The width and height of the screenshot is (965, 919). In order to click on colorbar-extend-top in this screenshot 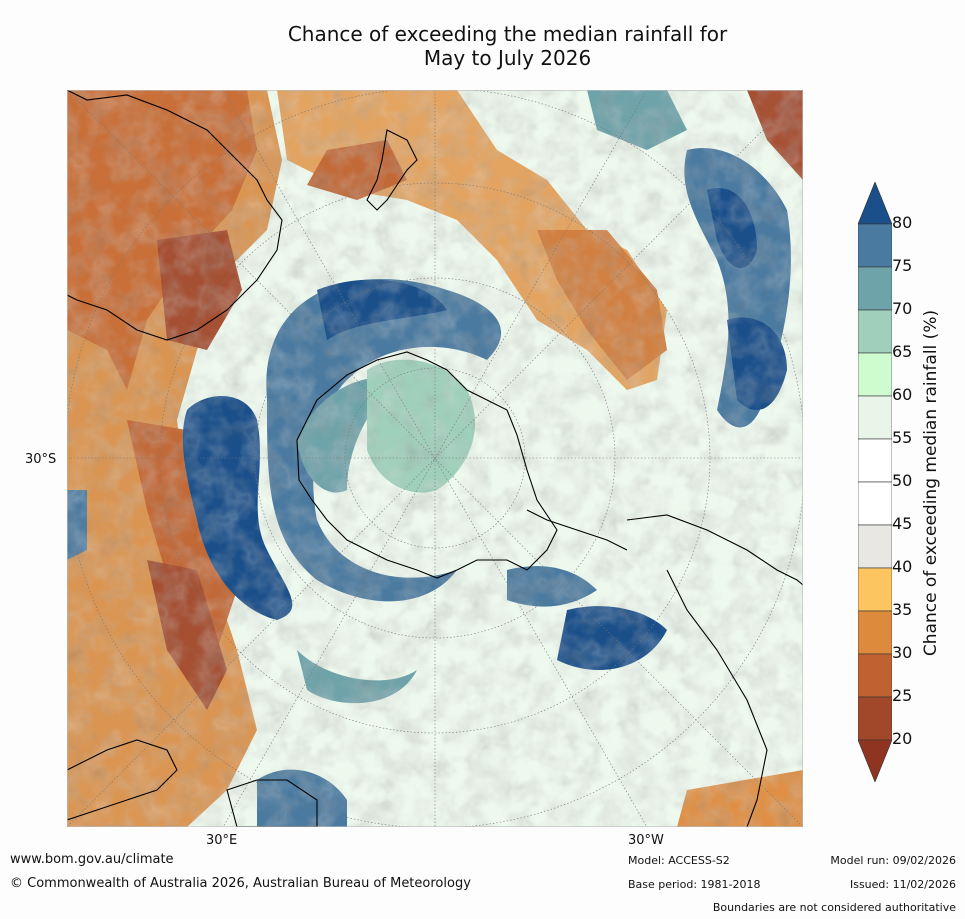, I will do `click(875, 203)`.